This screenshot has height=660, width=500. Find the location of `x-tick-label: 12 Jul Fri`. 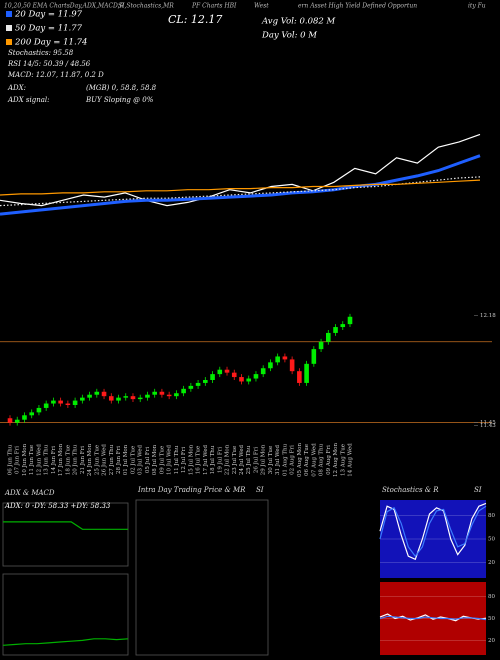

x-tick-label: 12 Jul Fri is located at coordinates (184, 460).